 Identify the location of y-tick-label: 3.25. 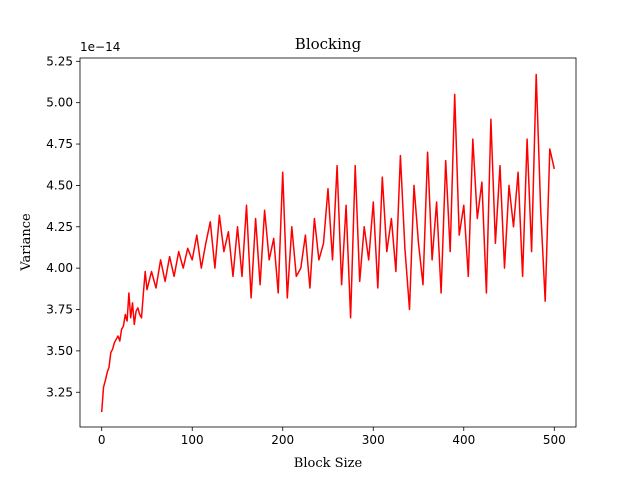
(59, 392).